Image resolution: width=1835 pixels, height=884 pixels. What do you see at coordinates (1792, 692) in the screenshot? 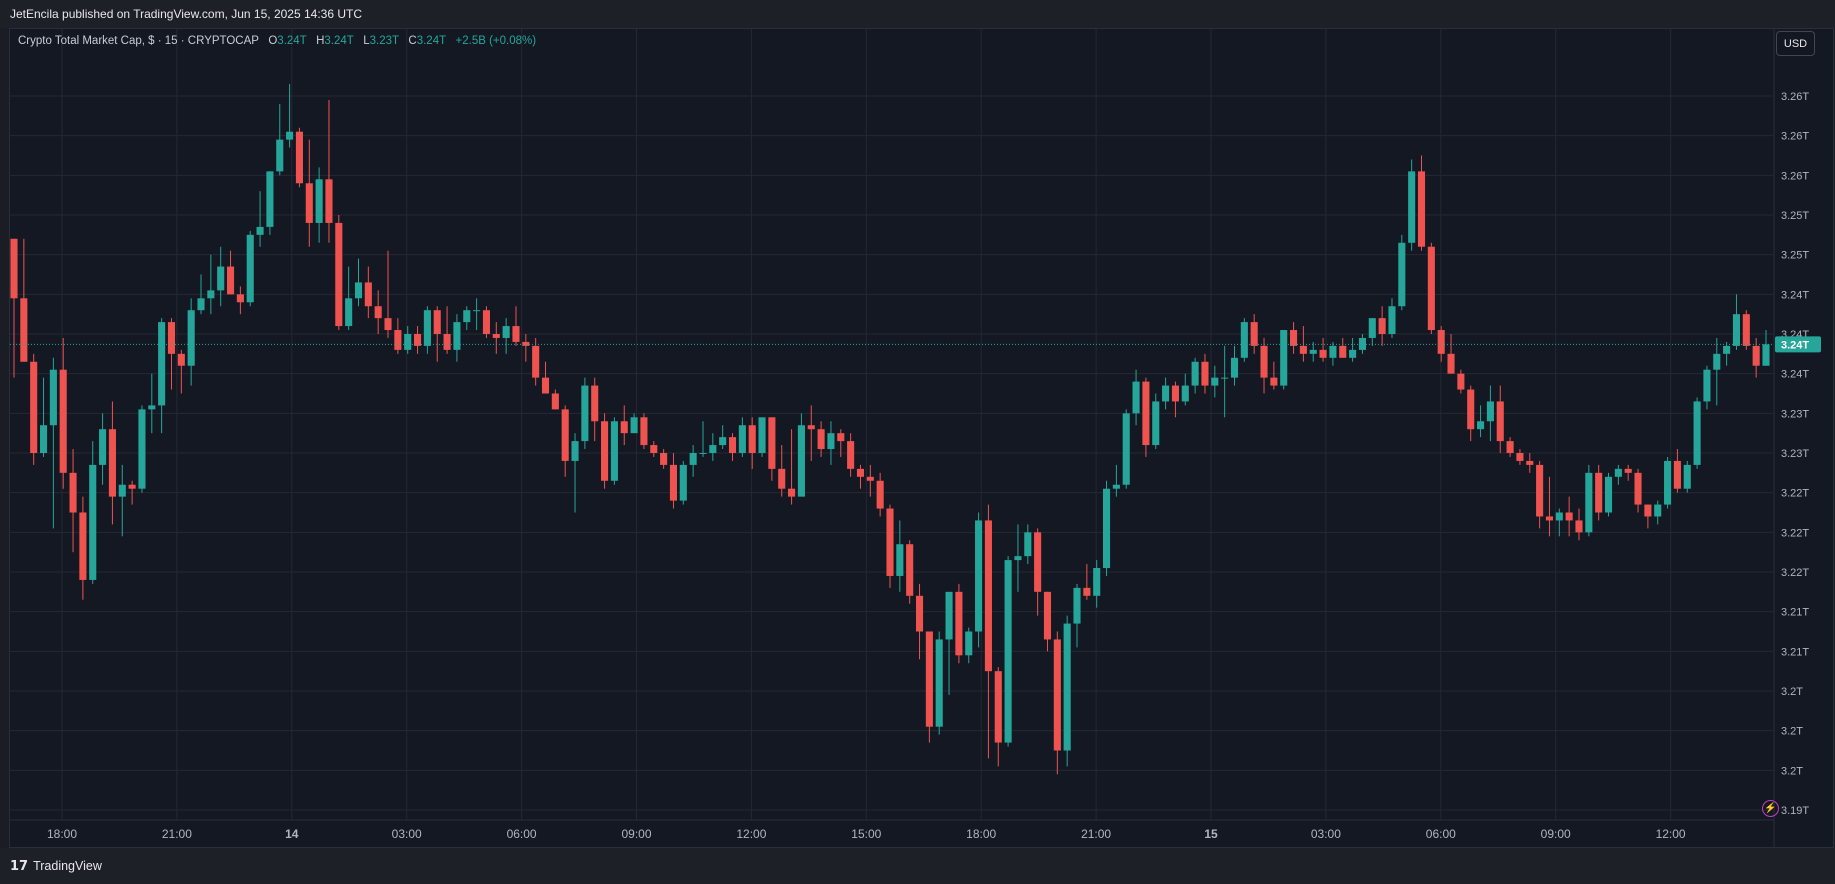
I see `y-tick-label: 3.2T` at bounding box center [1792, 692].